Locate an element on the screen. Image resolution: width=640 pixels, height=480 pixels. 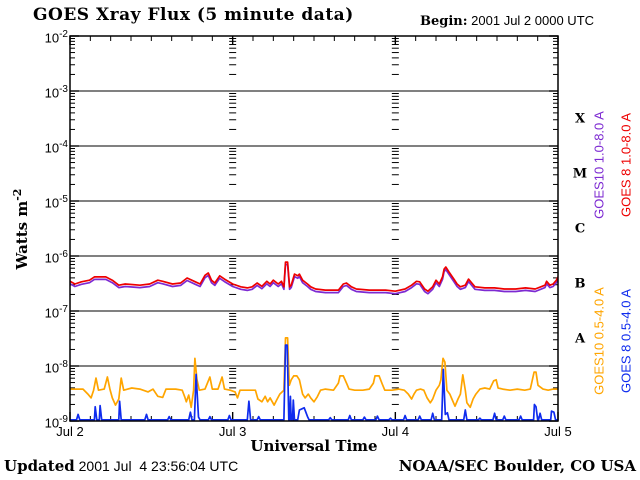
flare-class-label: M is located at coordinates (580, 173).